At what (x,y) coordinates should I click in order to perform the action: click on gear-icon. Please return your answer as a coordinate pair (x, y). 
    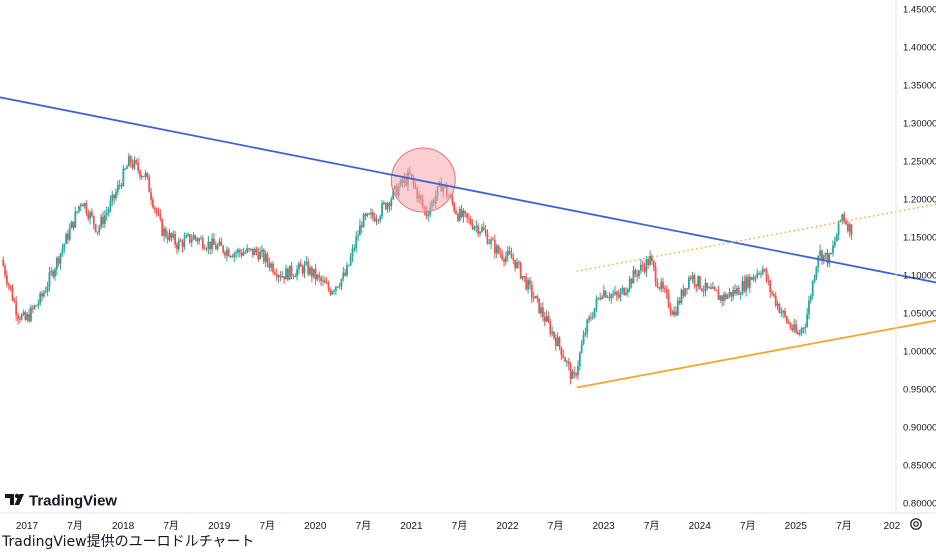
    Looking at the image, I should click on (916, 524).